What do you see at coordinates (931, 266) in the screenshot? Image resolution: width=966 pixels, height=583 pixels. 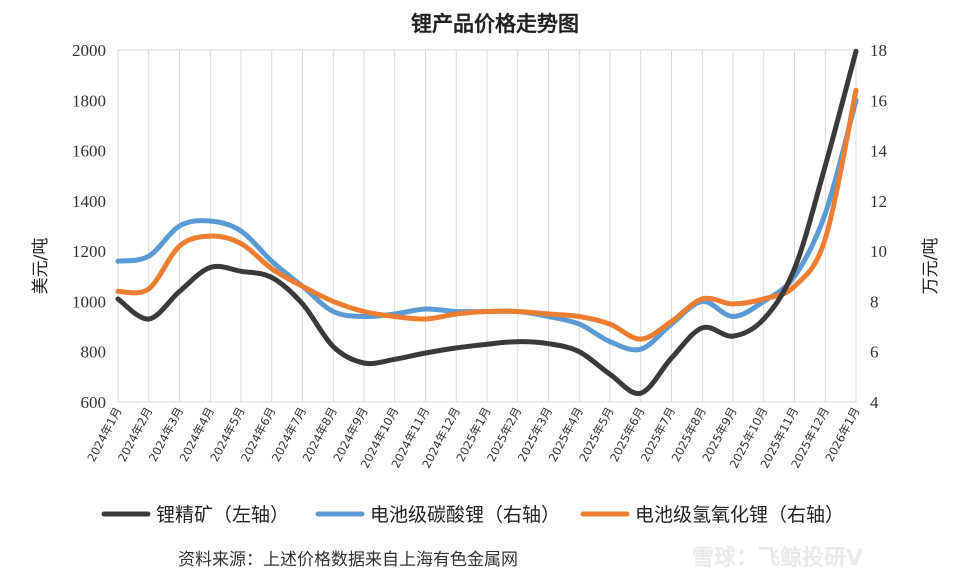 I see `right-axis-label: 万元/吨` at bounding box center [931, 266].